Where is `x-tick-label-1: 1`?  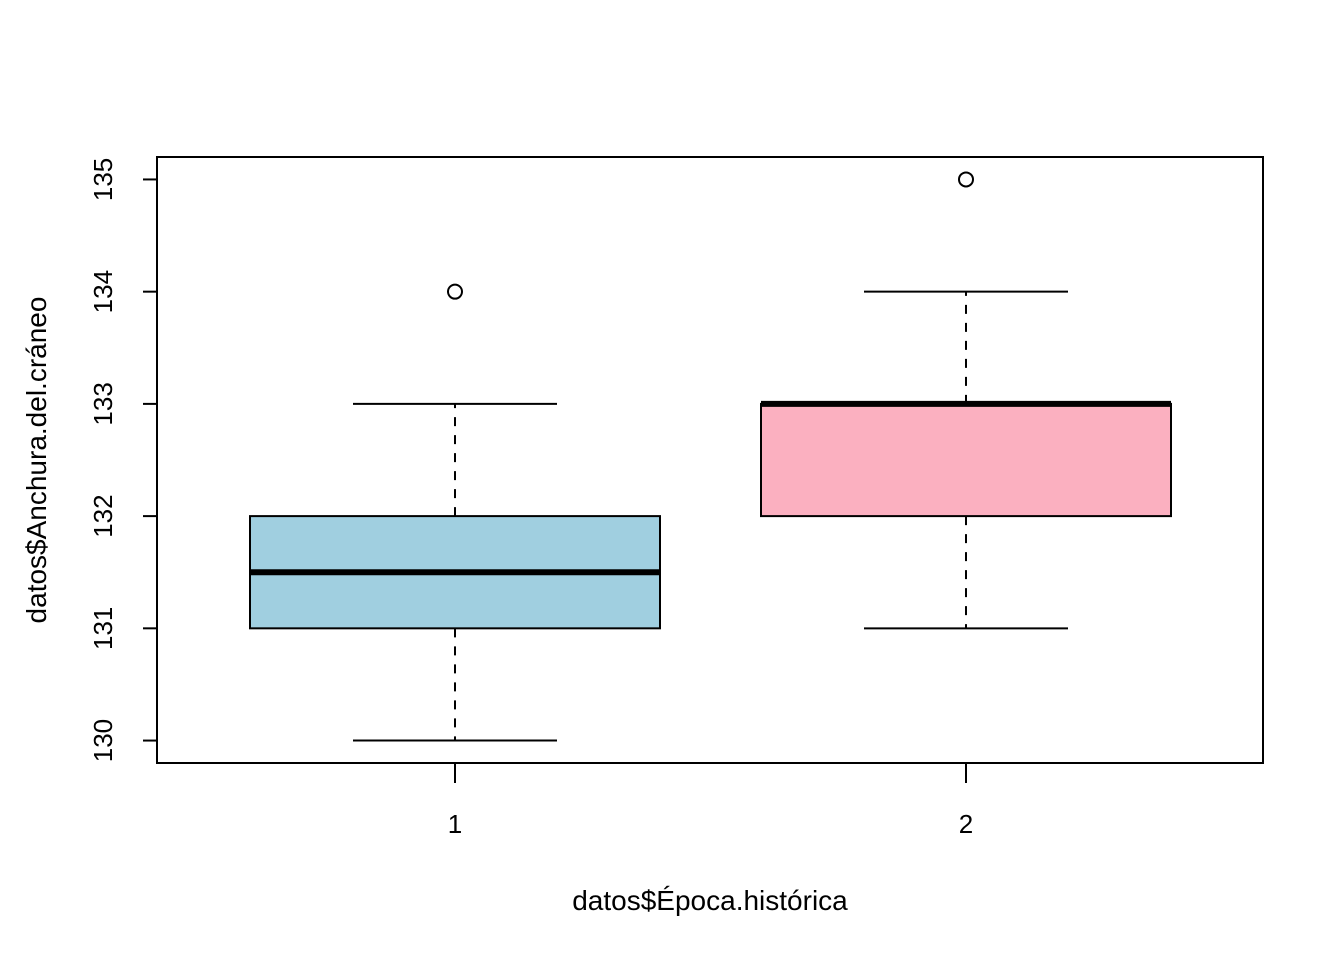 x-tick-label-1: 1 is located at coordinates (455, 824).